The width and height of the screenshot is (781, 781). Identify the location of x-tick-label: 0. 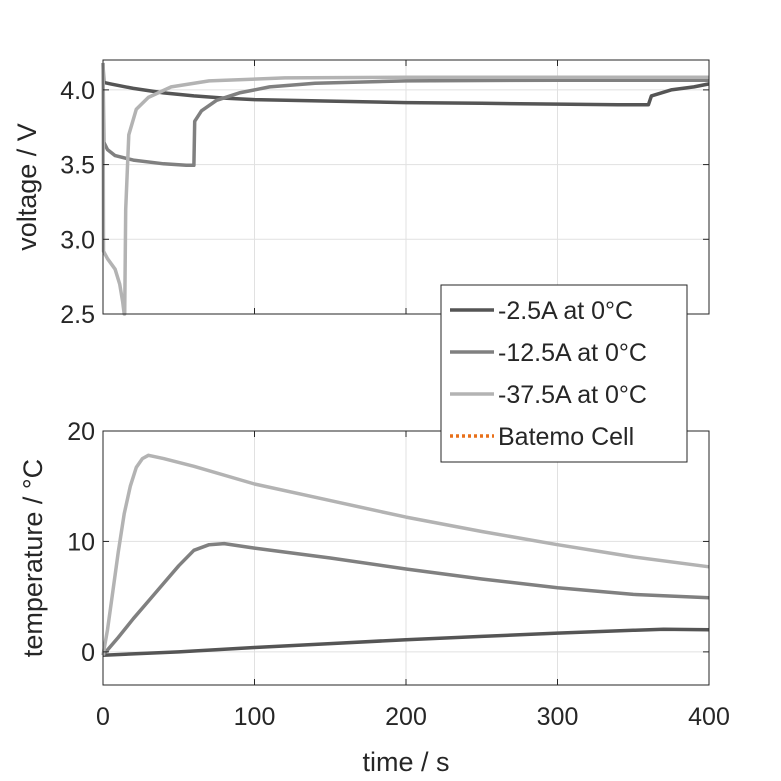
(103, 717).